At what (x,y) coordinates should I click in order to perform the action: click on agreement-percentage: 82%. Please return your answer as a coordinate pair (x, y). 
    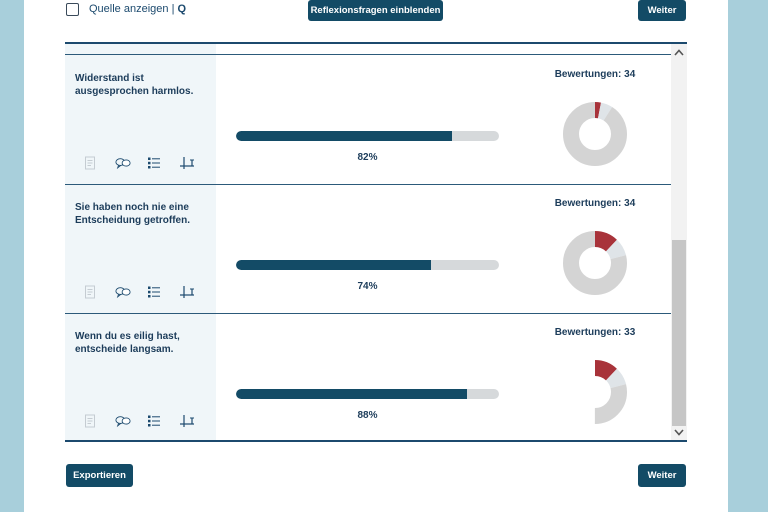
    Looking at the image, I should click on (367, 157).